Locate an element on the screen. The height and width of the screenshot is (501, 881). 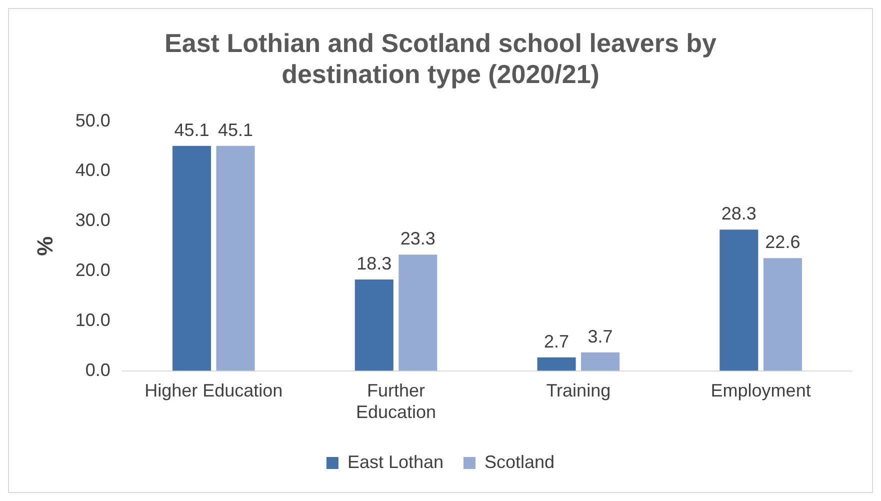
legend-label: Scotland is located at coordinates (519, 462).